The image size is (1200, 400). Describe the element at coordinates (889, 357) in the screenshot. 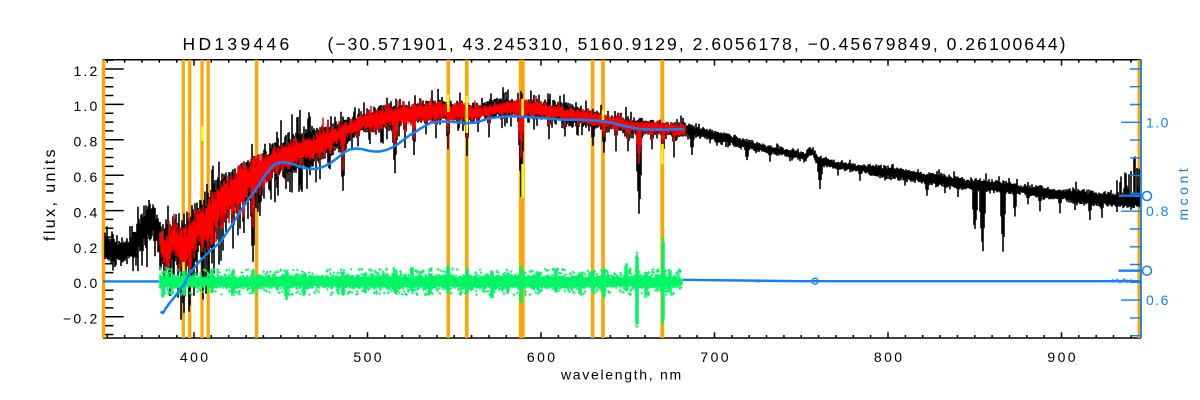

I see `svg-text: 800` at that location.